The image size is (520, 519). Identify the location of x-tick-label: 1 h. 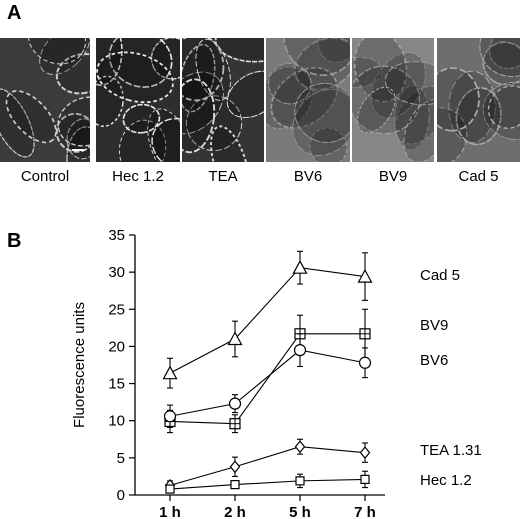
(170, 511).